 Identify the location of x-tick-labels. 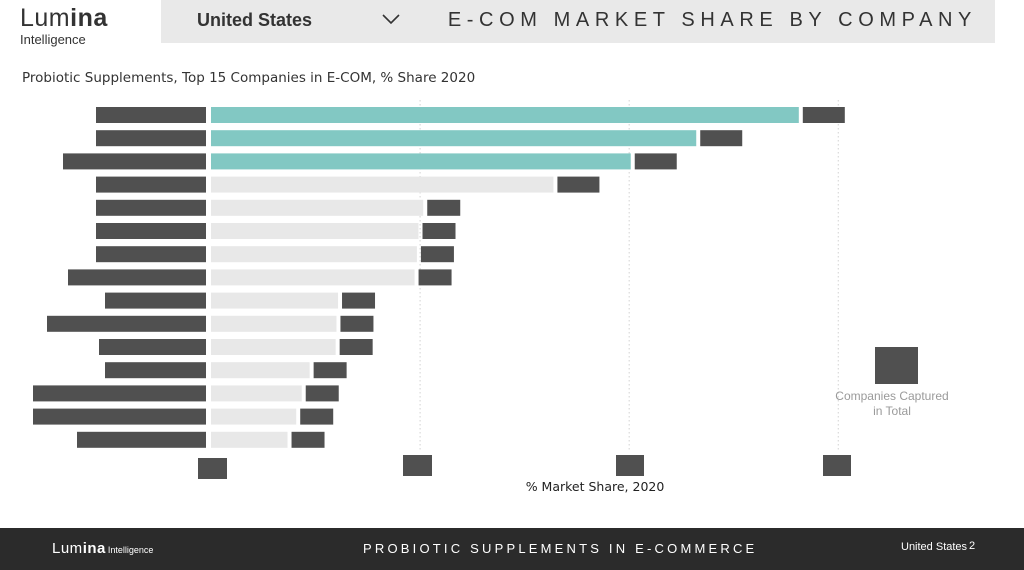
(524, 467).